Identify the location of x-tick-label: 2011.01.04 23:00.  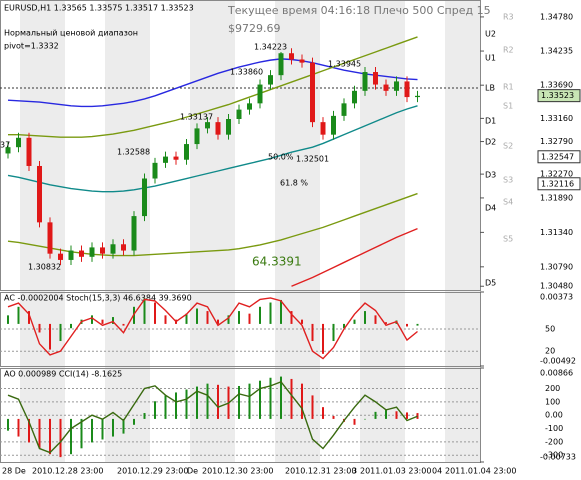
(480, 471).